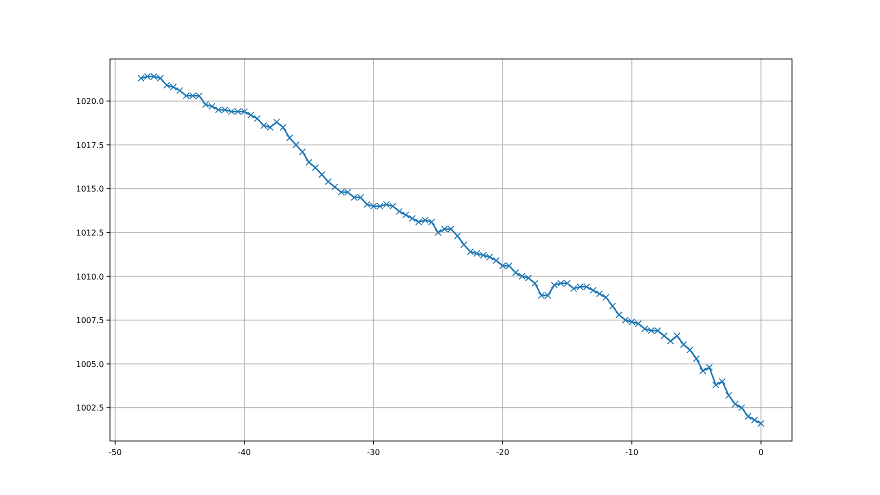 Image resolution: width=880 pixels, height=495 pixels. What do you see at coordinates (90, 189) in the screenshot?
I see `y-tick-label: 1015.0` at bounding box center [90, 189].